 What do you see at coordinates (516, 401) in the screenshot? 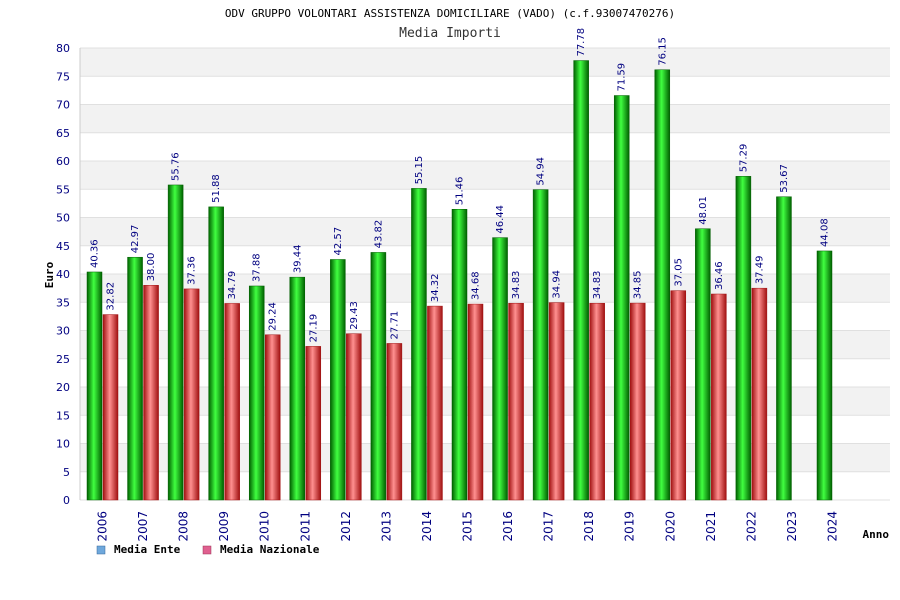
I see `bar-nazionale-2016` at bounding box center [516, 401].